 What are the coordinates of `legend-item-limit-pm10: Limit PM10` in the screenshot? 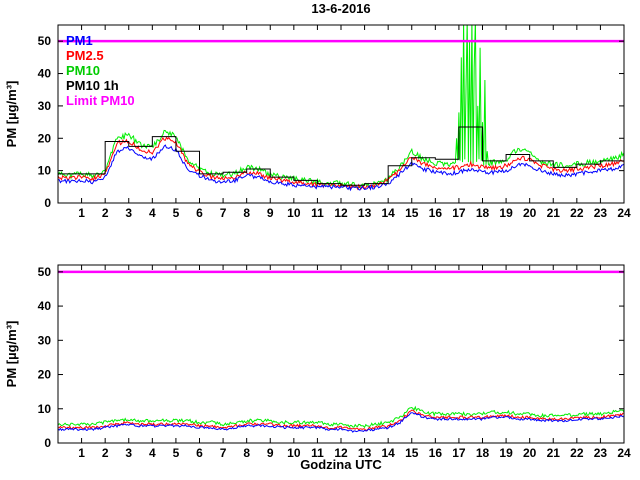 It's located at (100, 100).